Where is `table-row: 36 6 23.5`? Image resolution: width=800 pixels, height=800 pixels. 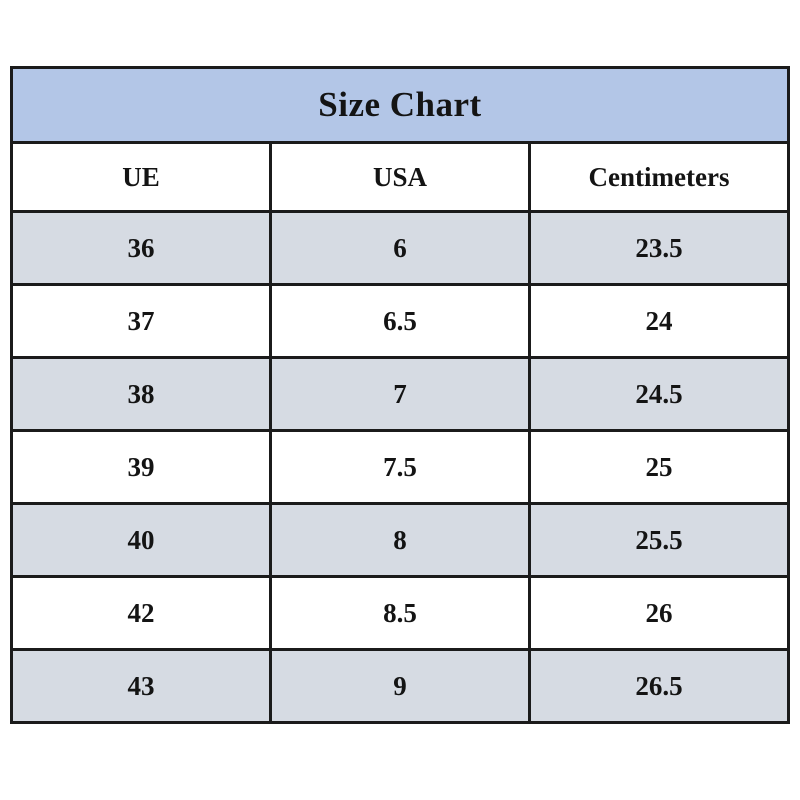
table-row: 36 6 23.5 is located at coordinates (400, 248).